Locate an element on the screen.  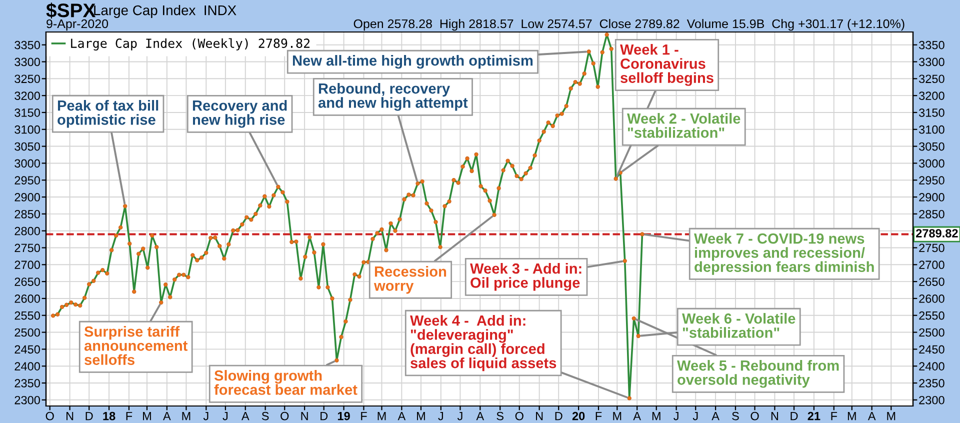
y2-tick-label: 2400 is located at coordinates (931, 366).